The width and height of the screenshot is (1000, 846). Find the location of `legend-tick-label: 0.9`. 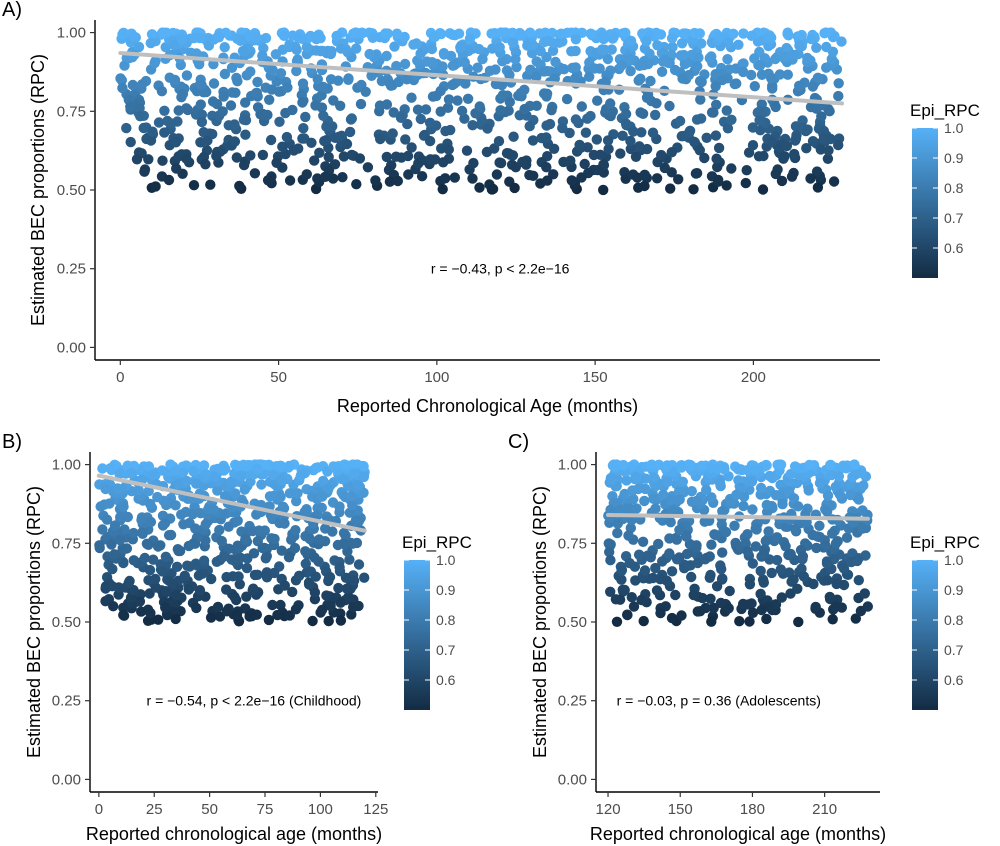

legend-tick-label: 0.9 is located at coordinates (446, 590).